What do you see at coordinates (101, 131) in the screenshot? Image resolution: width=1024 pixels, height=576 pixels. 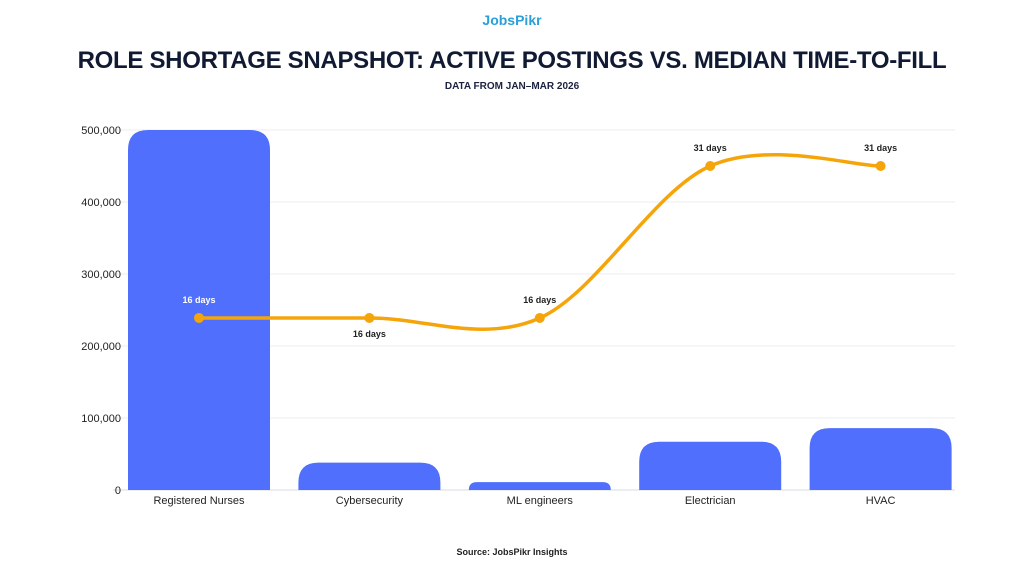 I see `y-tick-label: 500,000` at bounding box center [101, 131].